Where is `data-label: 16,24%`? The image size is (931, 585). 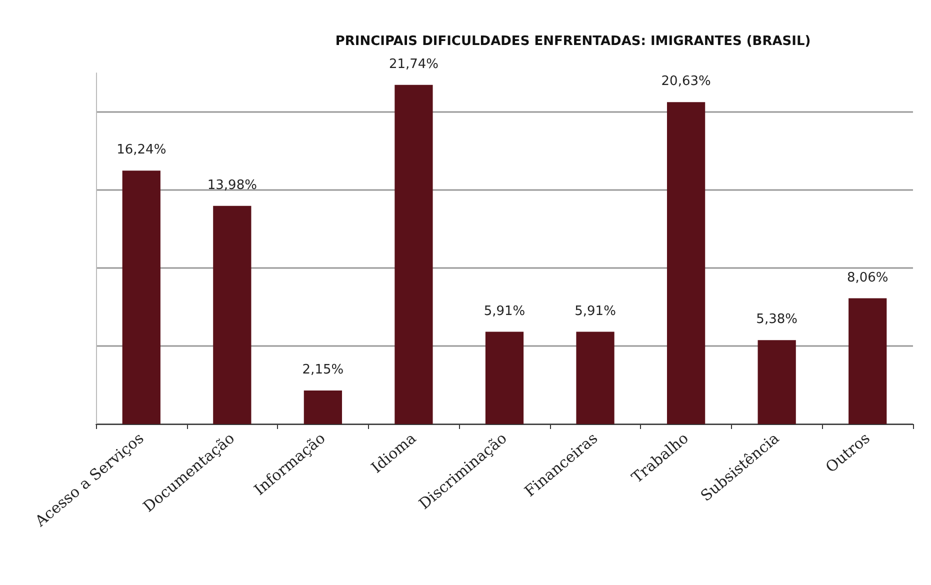
data-label: 16,24% is located at coordinates (141, 150).